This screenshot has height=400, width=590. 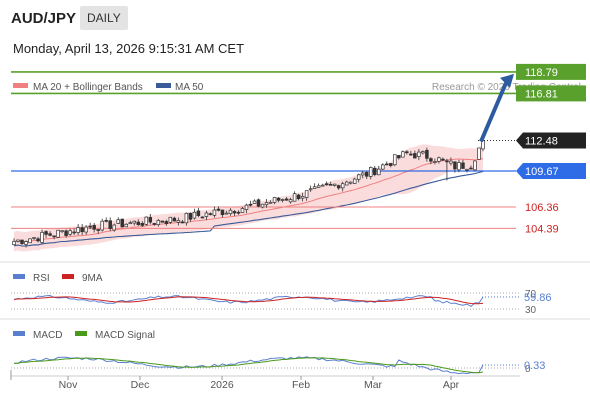 I want to click on rsi-ma-line, so click(x=248, y=300).